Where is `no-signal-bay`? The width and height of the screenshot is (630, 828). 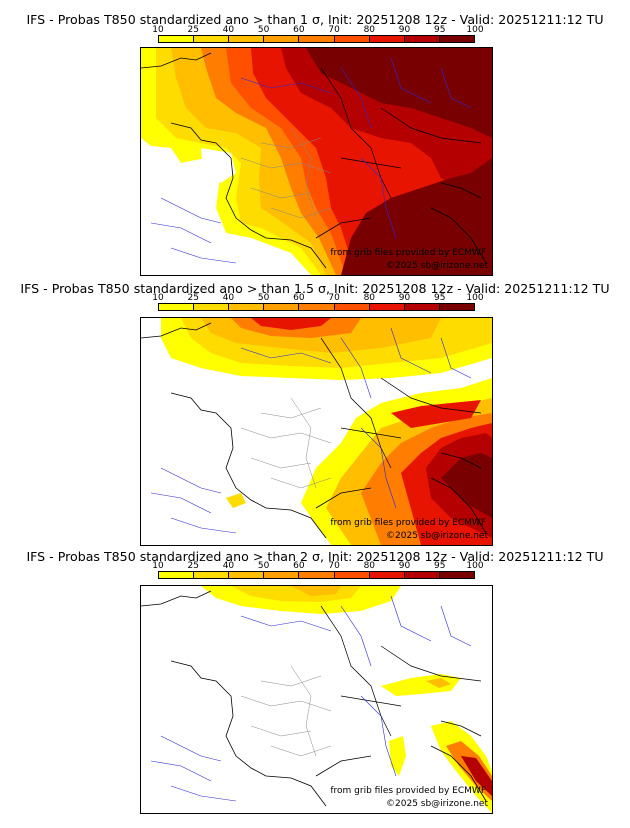
no-signal-bay is located at coordinates (218, 165).